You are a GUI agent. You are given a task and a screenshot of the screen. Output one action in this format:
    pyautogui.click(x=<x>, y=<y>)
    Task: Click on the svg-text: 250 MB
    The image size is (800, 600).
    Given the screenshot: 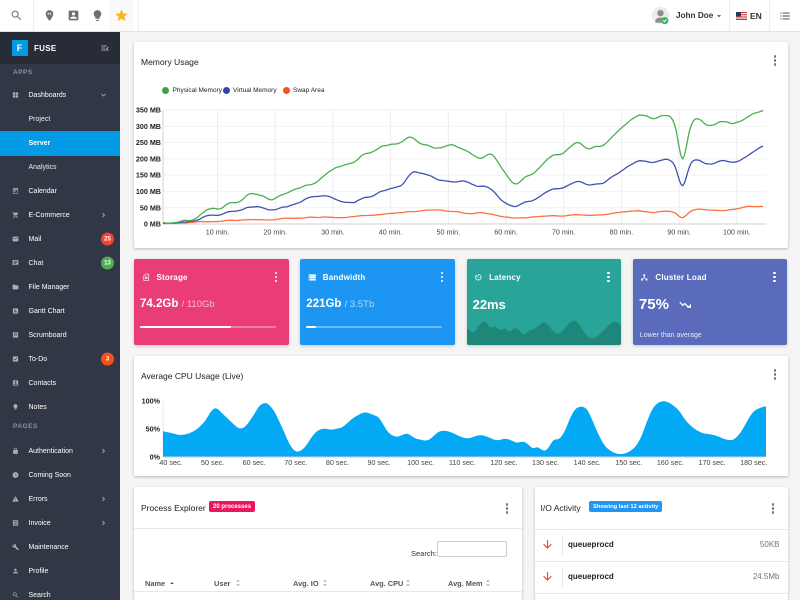 What is the action you would take?
    pyautogui.click(x=148, y=142)
    